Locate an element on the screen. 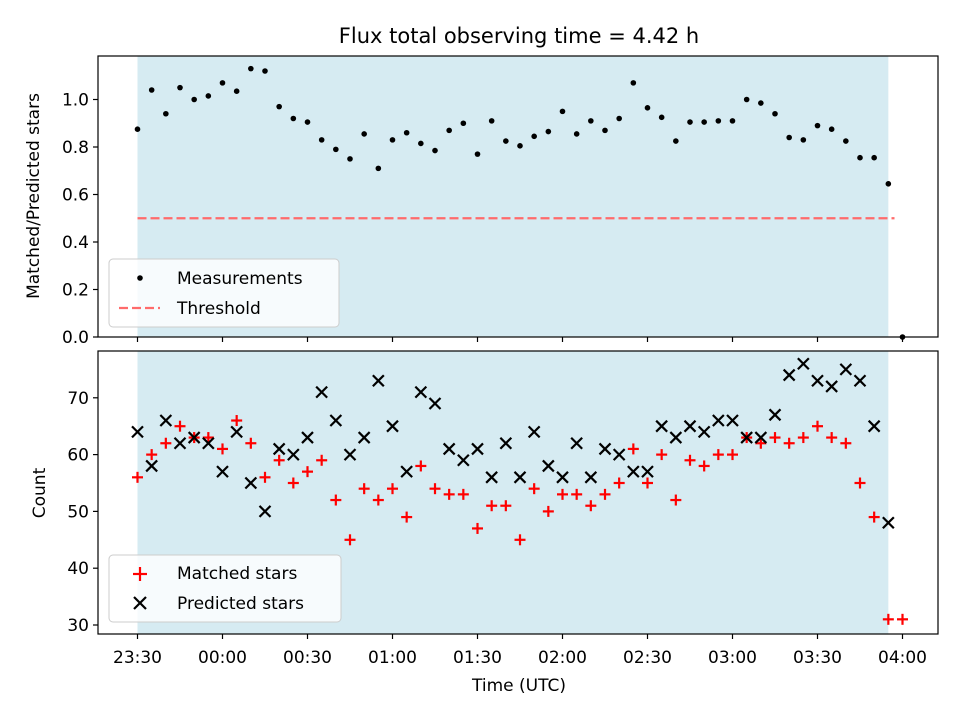  bottom-y-tick-label: 70 is located at coordinates (78, 399).